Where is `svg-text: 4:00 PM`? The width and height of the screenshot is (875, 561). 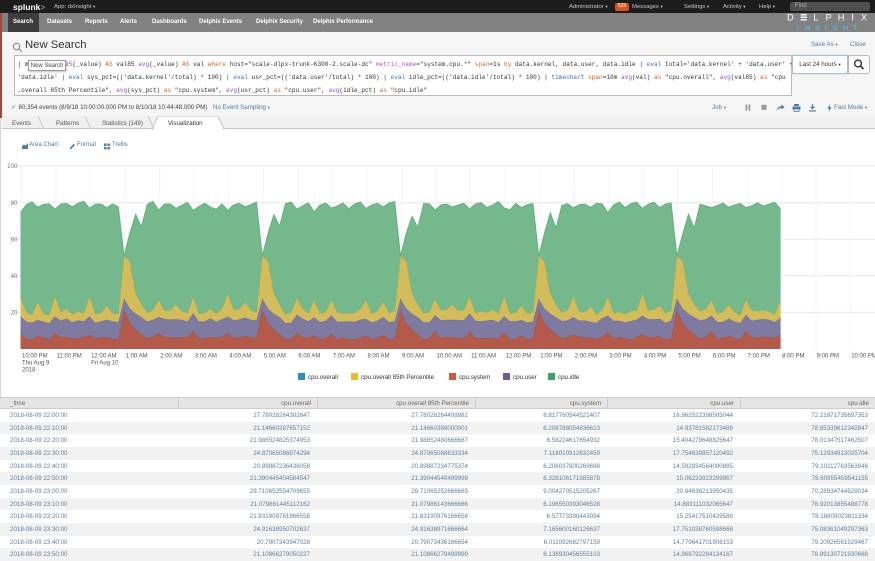 svg-text: 4:00 PM is located at coordinates (655, 357).